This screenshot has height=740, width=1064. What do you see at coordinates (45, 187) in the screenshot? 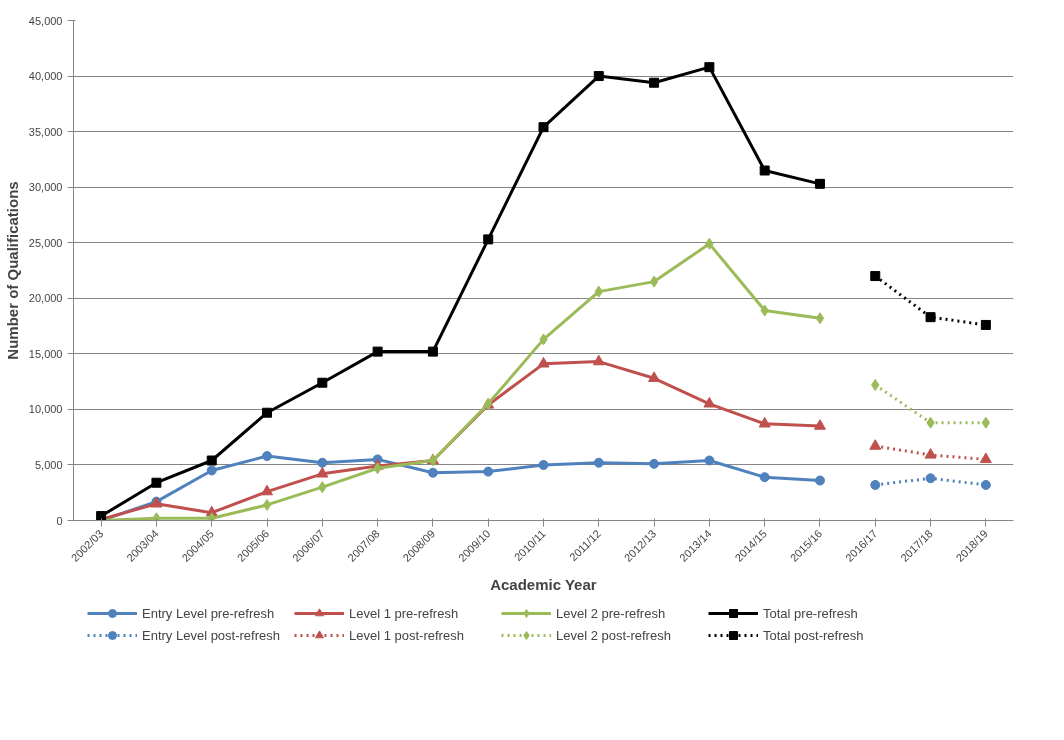
I see `y-tick-label: 30,000` at bounding box center [45, 187].